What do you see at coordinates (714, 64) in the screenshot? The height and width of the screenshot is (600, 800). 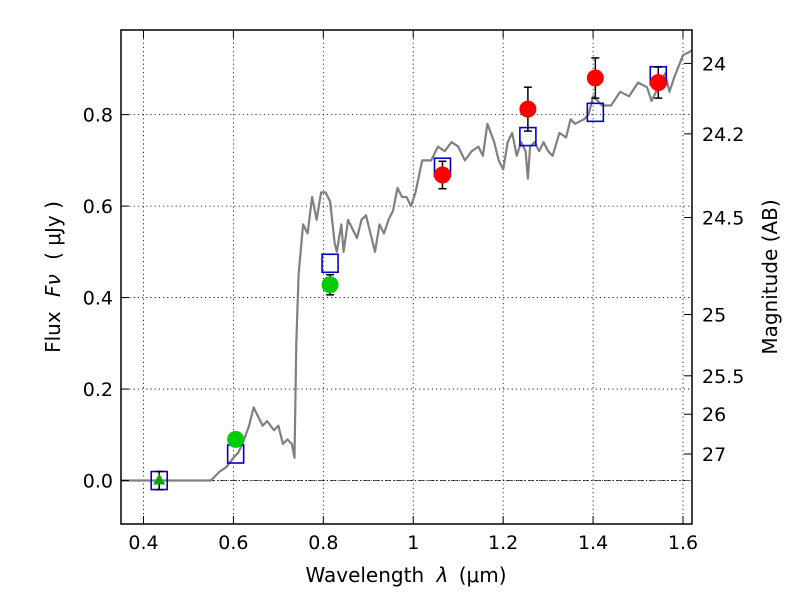 I see `magnitude-tick-label: 24` at bounding box center [714, 64].